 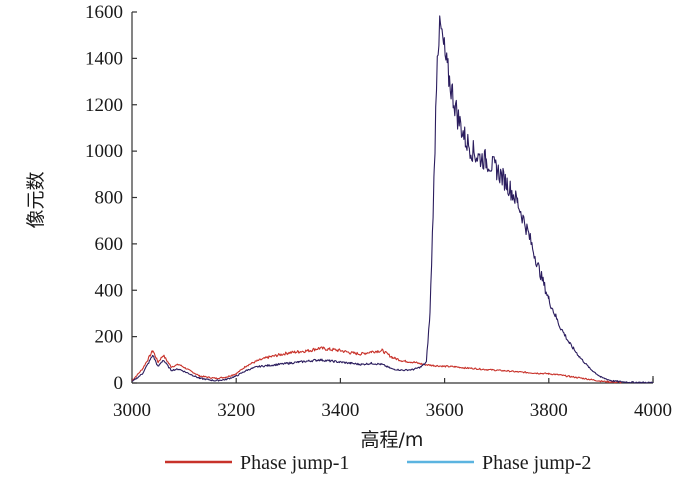 What do you see at coordinates (119, 383) in the screenshot?
I see `y-tick-label-0: 0` at bounding box center [119, 383].